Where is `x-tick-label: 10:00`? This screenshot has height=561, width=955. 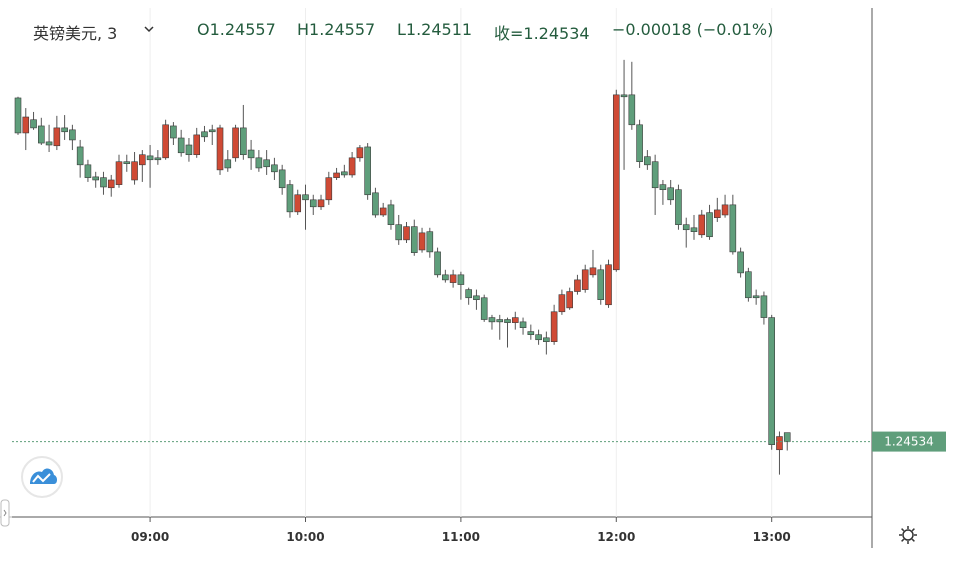
x-tick-label: 10:00 is located at coordinates (305, 537).